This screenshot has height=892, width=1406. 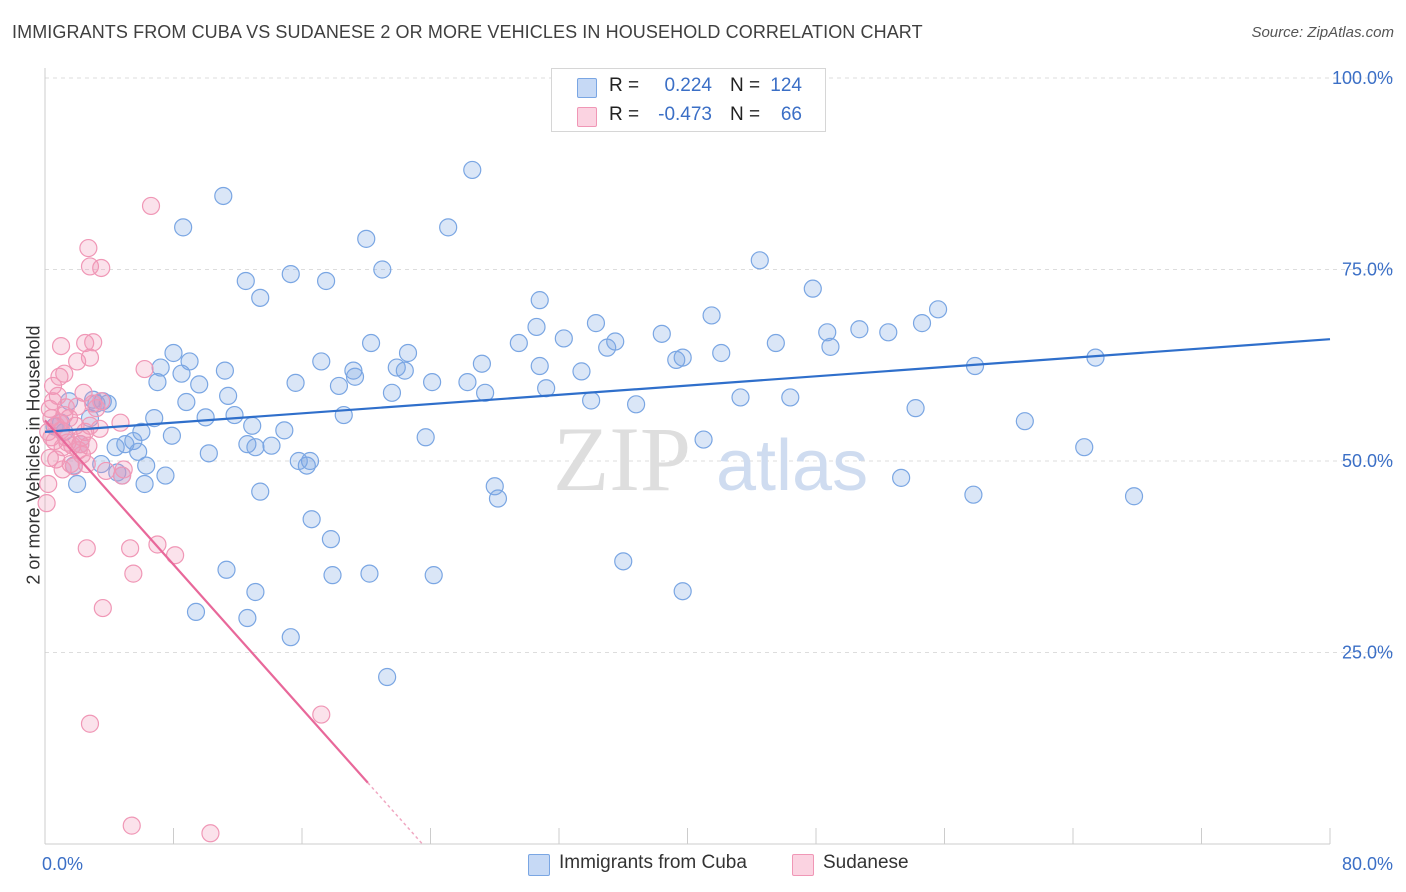 What do you see at coordinates (688, 86) in the screenshot?
I see `legend-row-cuba: R = 0.224 N = 124` at bounding box center [688, 86].